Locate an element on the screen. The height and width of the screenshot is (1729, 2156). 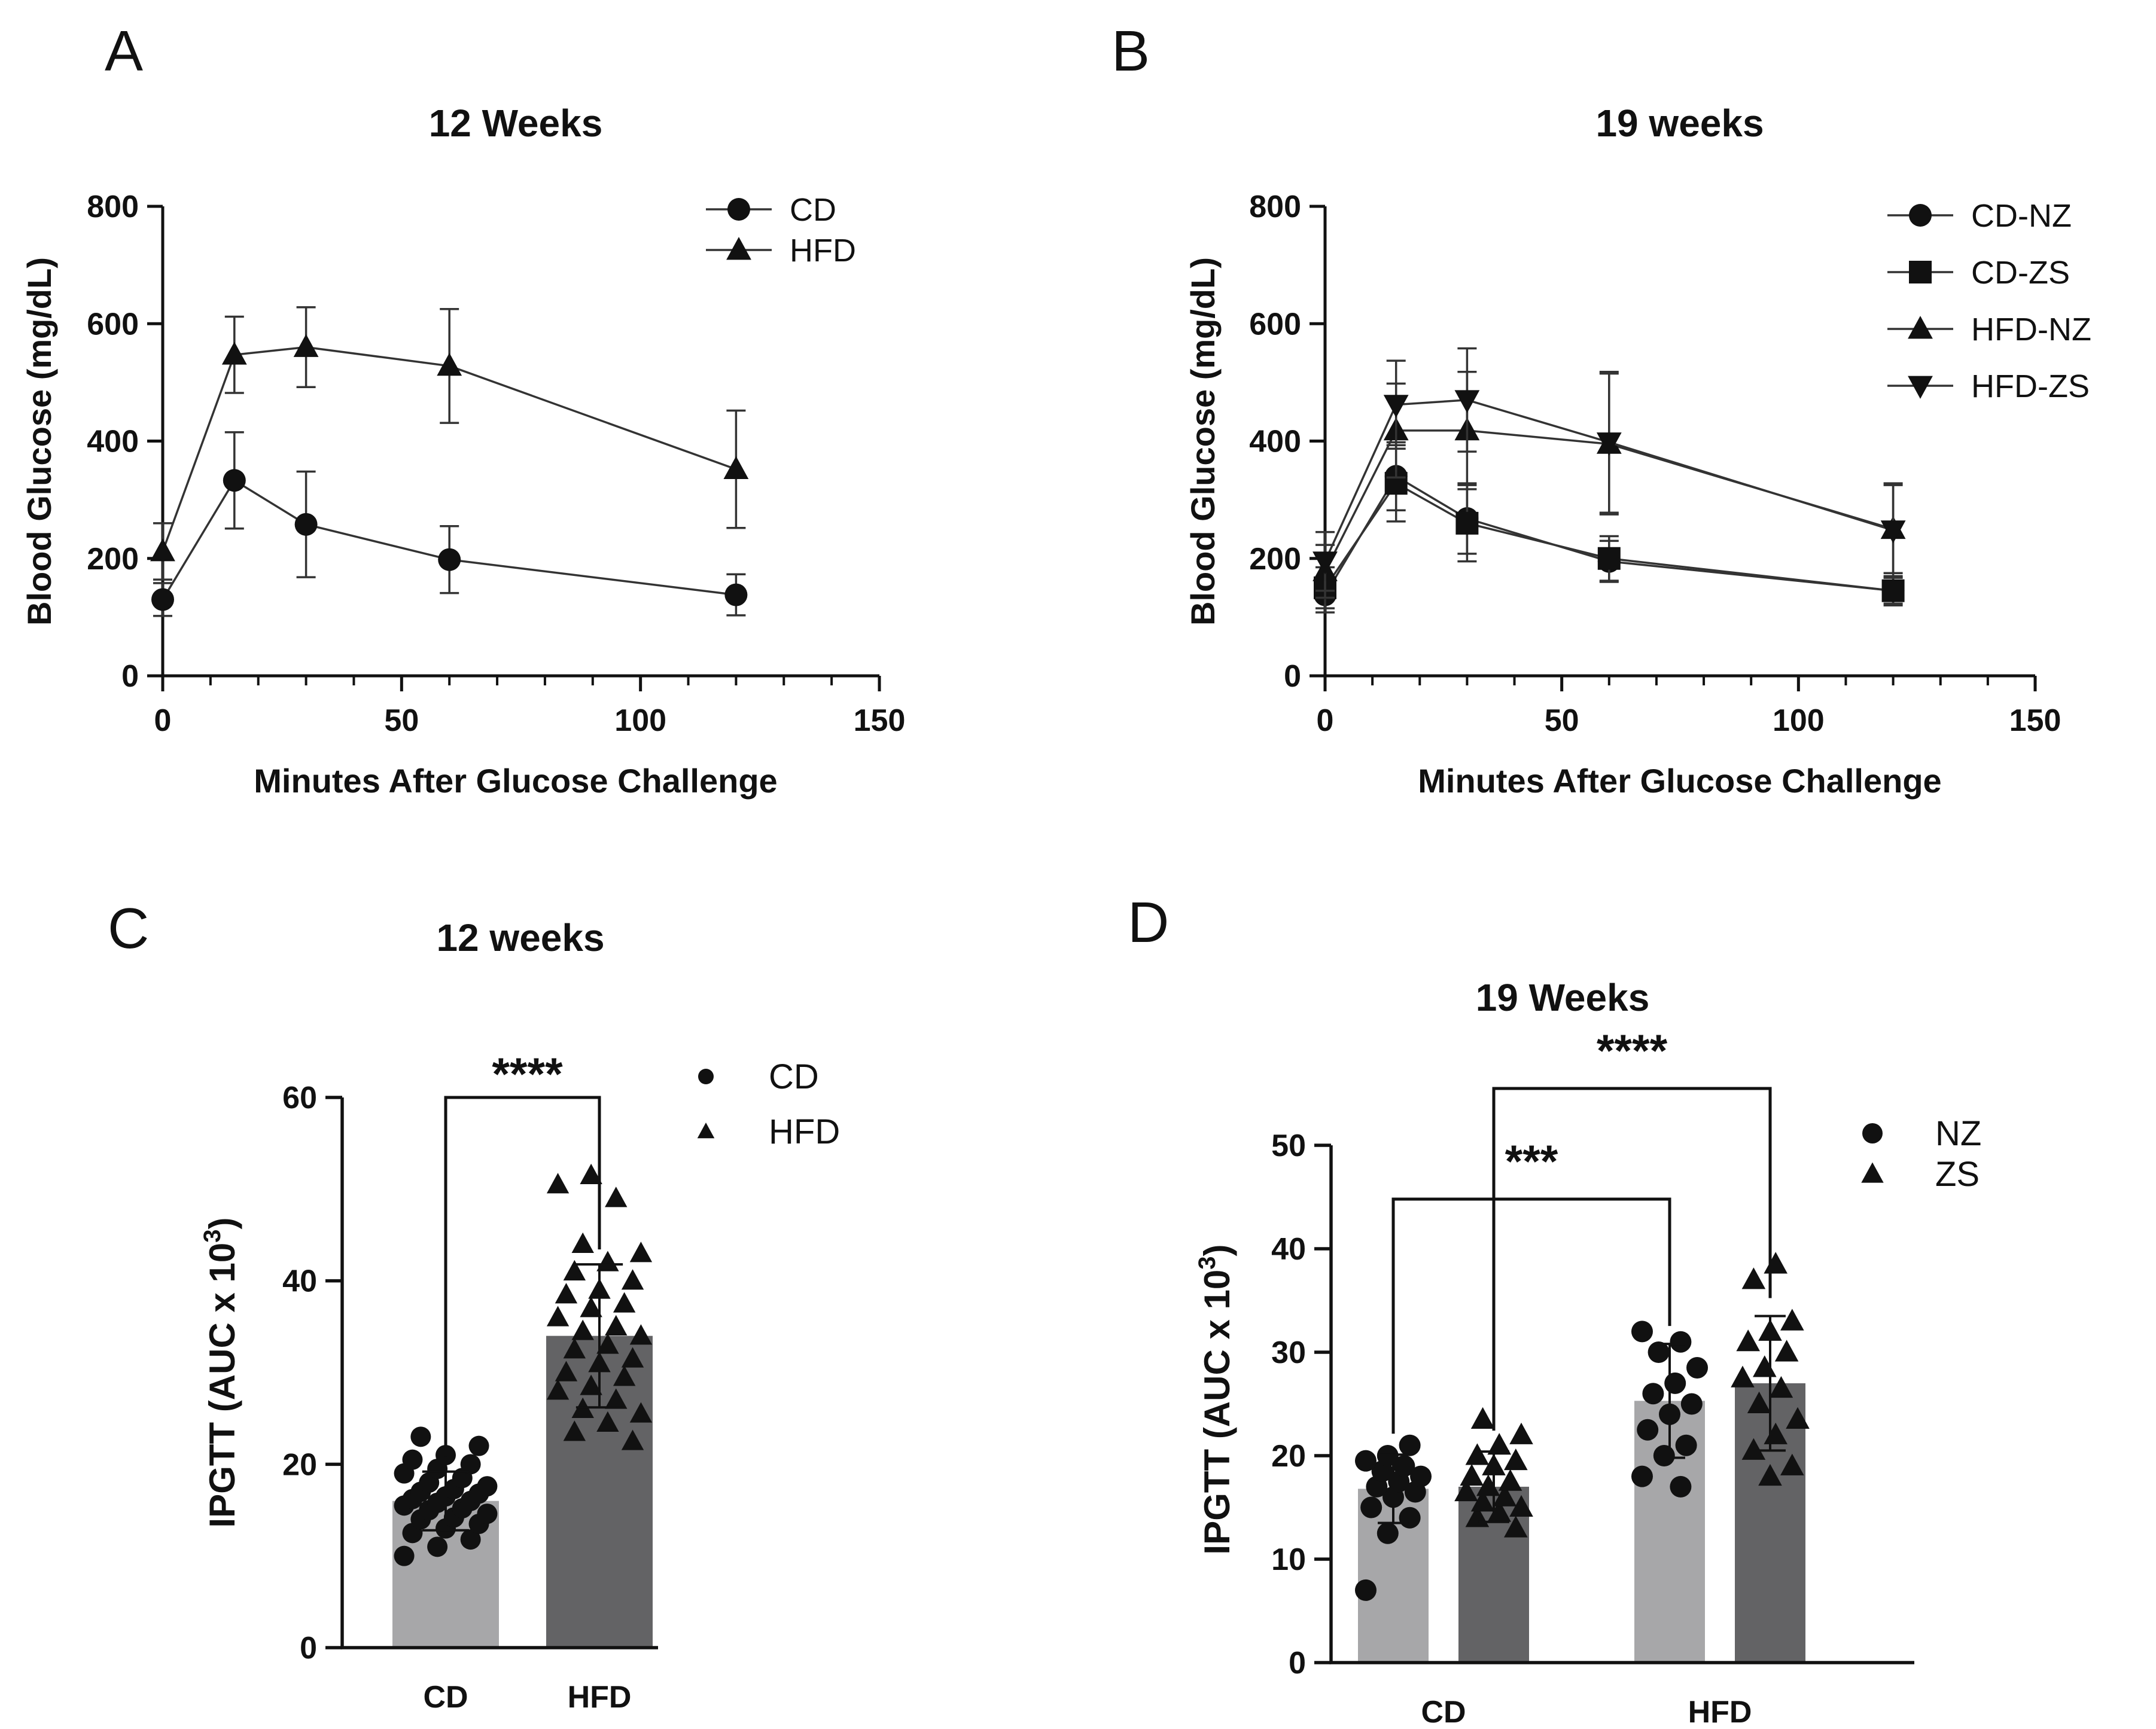
chart-title: 19 Weeks is located at coordinates (1563, 997).